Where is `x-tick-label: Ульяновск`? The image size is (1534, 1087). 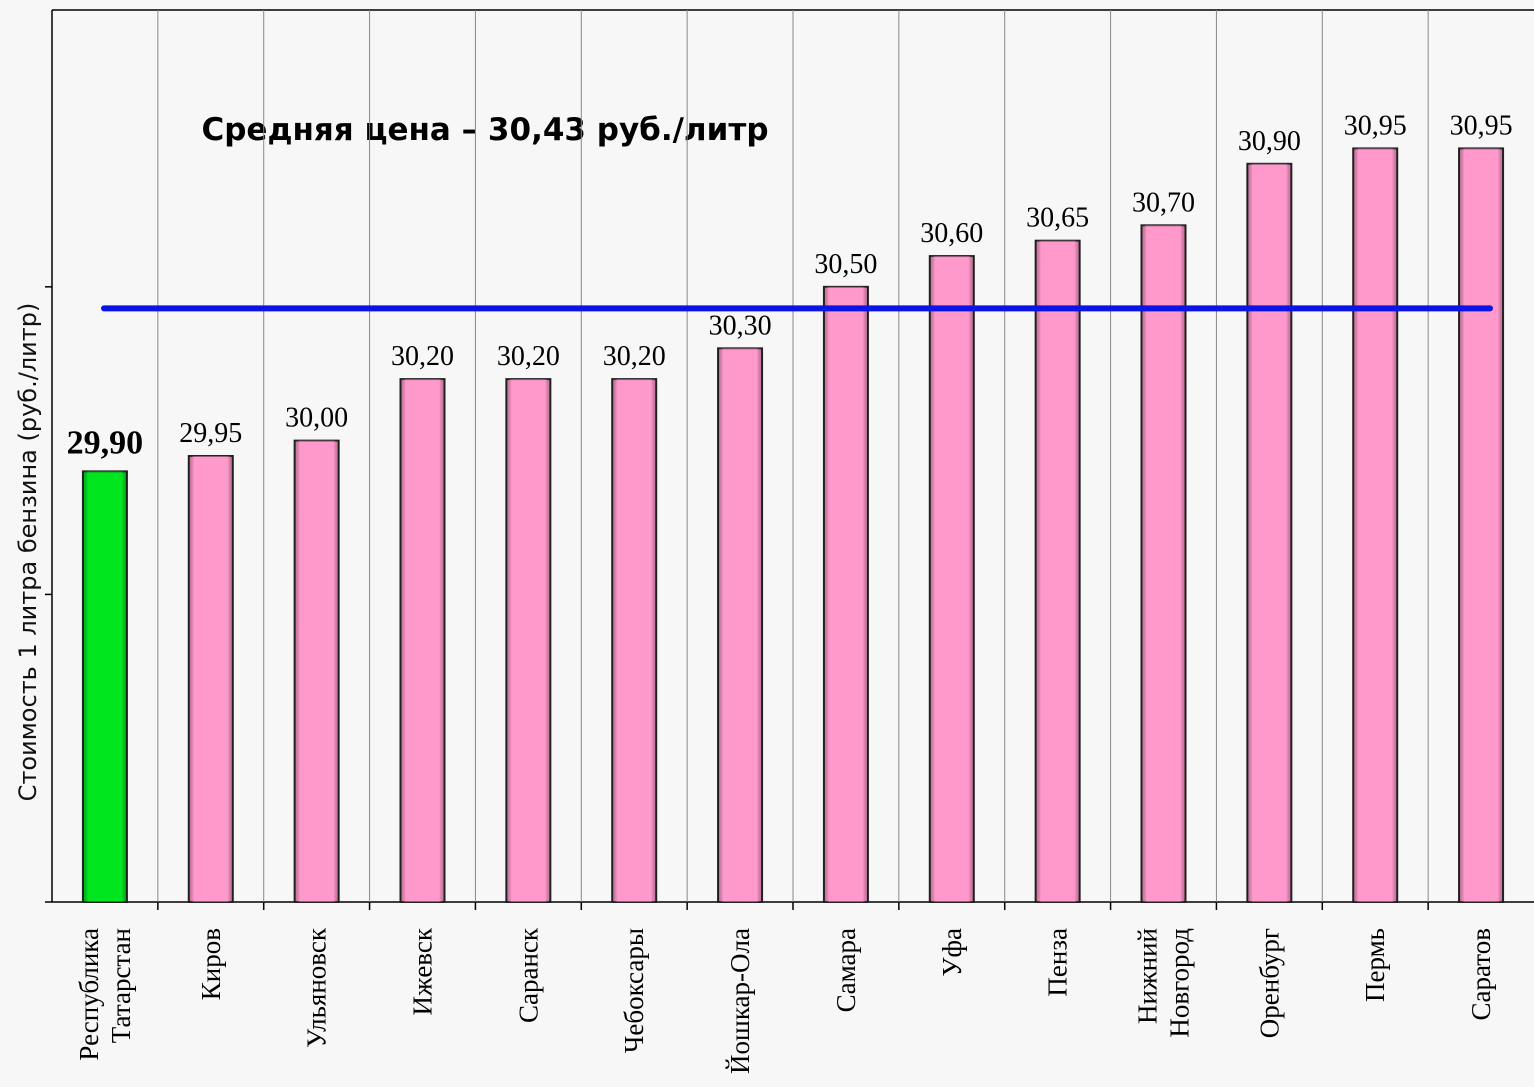 x-tick-label: Ульяновск is located at coordinates (317, 987).